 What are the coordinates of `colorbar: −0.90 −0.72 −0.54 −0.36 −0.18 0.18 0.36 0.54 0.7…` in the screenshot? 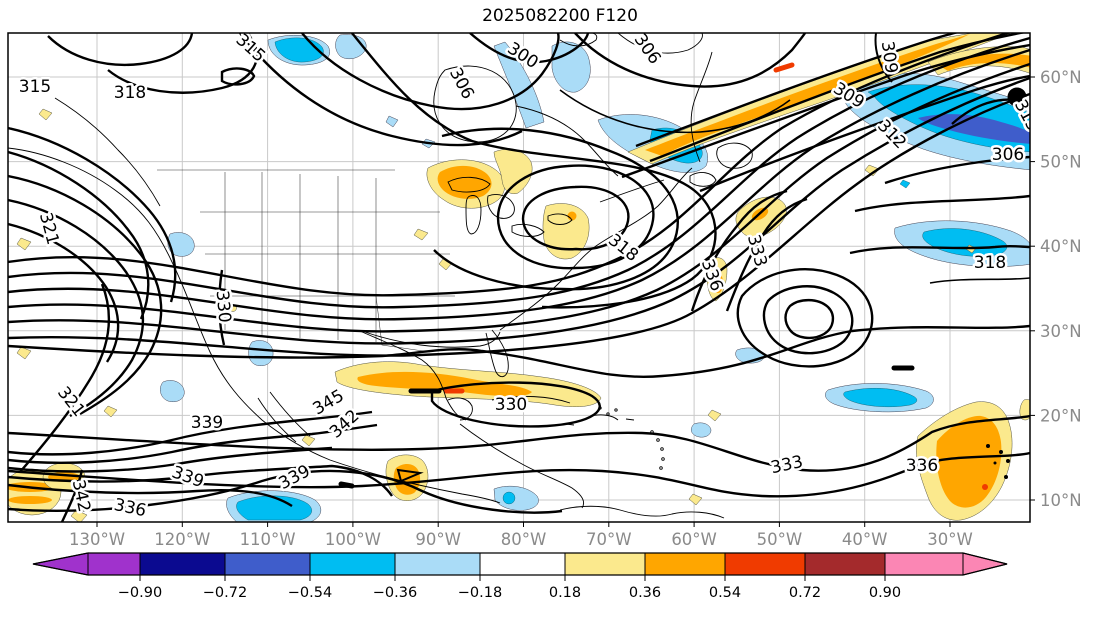 It's located at (520, 576).